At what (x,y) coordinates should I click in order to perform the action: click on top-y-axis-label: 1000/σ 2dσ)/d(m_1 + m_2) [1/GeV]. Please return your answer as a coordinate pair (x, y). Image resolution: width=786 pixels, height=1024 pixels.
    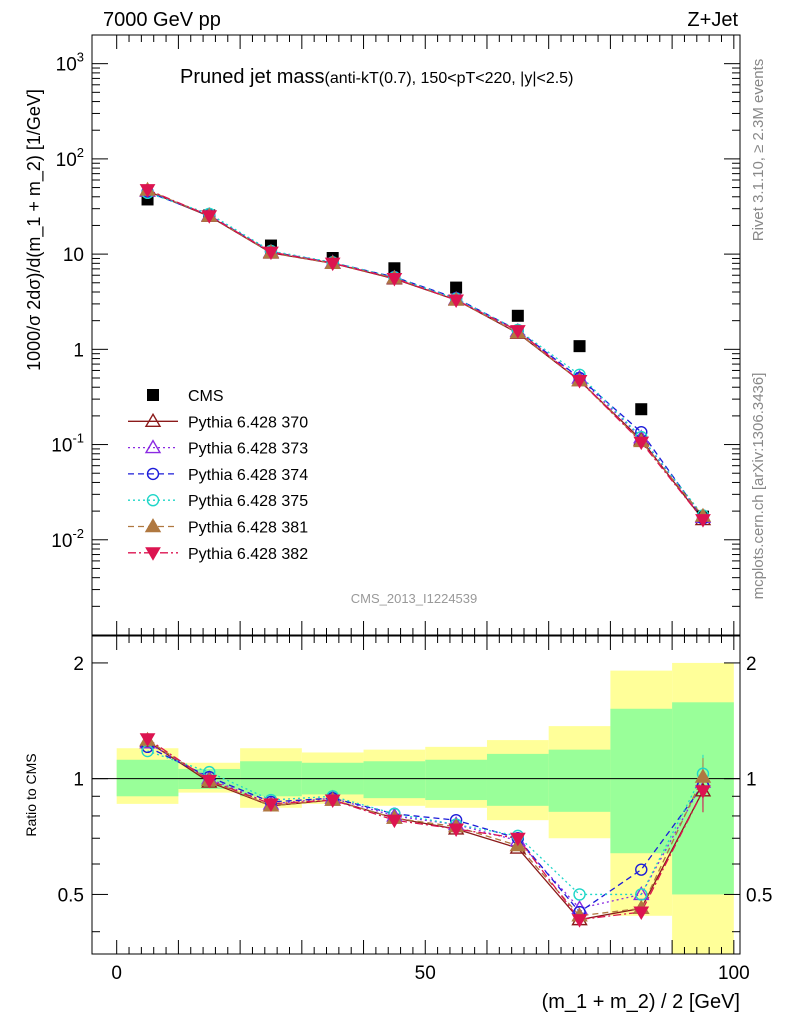
    Looking at the image, I should click on (34, 230).